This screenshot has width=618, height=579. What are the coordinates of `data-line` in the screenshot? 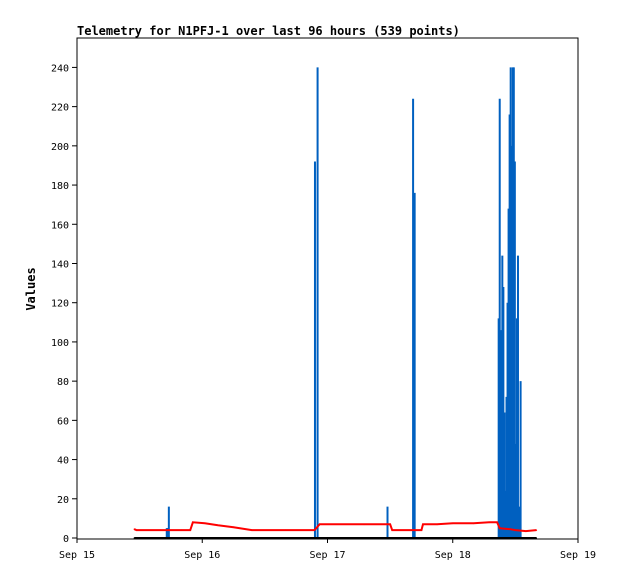 It's located at (335, 527).